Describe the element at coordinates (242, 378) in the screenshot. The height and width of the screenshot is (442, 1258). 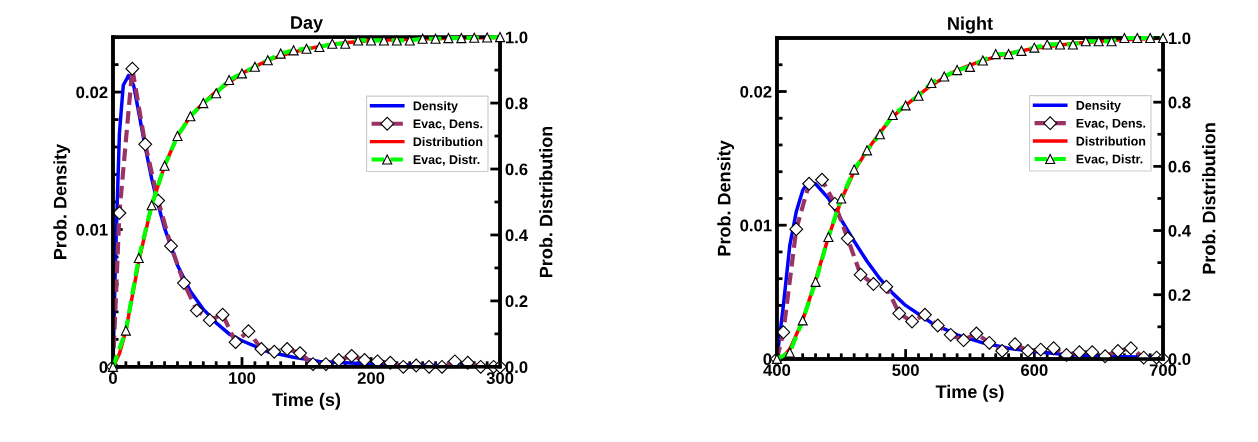
I see `x-tick-label: 100` at that location.